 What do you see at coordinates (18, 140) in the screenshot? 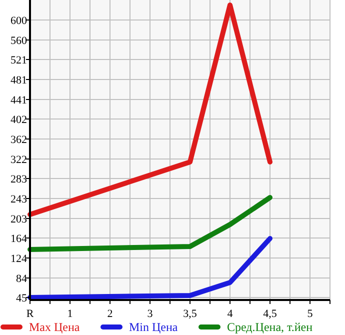
I see `y-tick-label: 362` at bounding box center [18, 140].